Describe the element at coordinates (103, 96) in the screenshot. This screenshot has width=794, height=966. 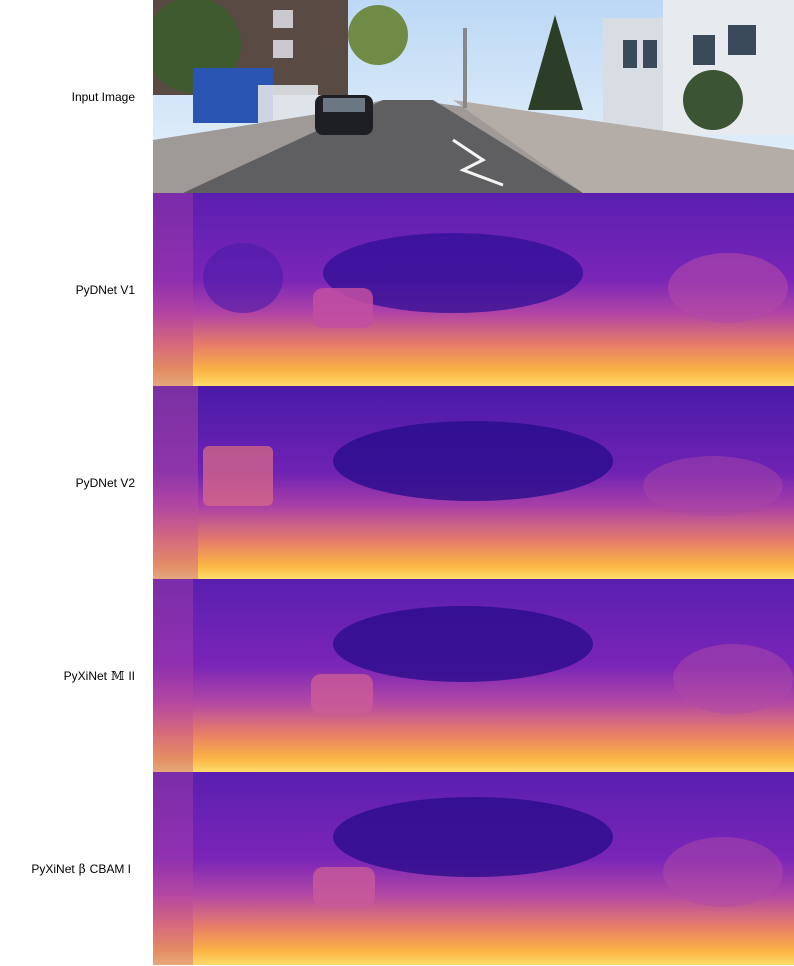
I see `row-label-input: Input Image` at that location.